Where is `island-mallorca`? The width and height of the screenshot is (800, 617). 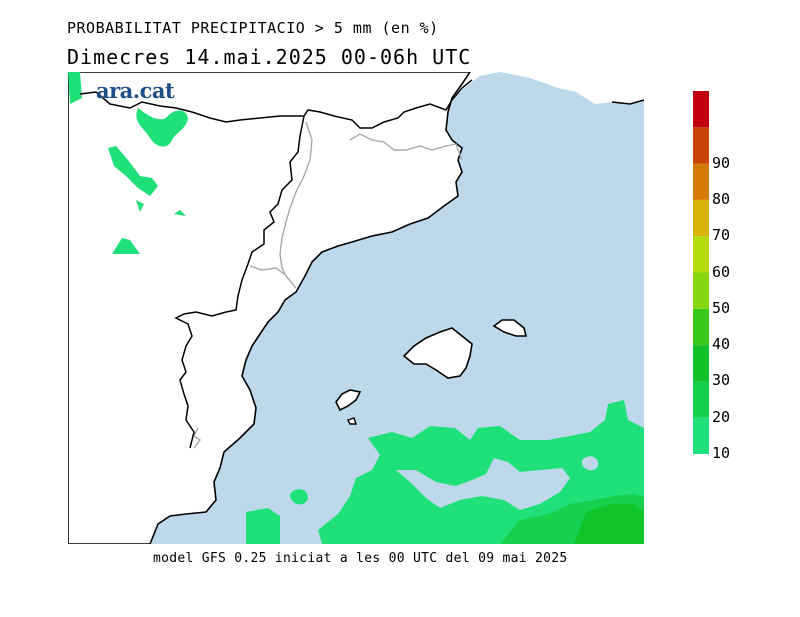 island-mallorca is located at coordinates (437, 353).